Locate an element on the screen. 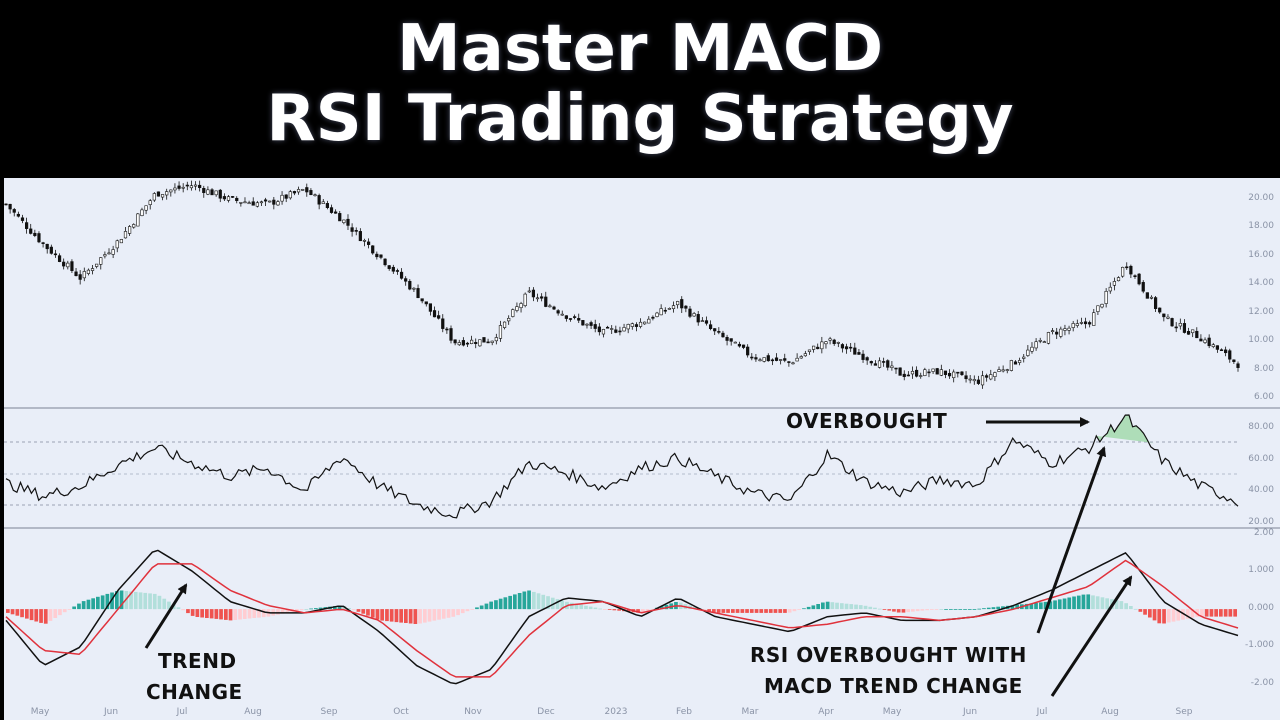 This screenshot has width=1280, height=720. trend-change-arrow is located at coordinates (166, 616).